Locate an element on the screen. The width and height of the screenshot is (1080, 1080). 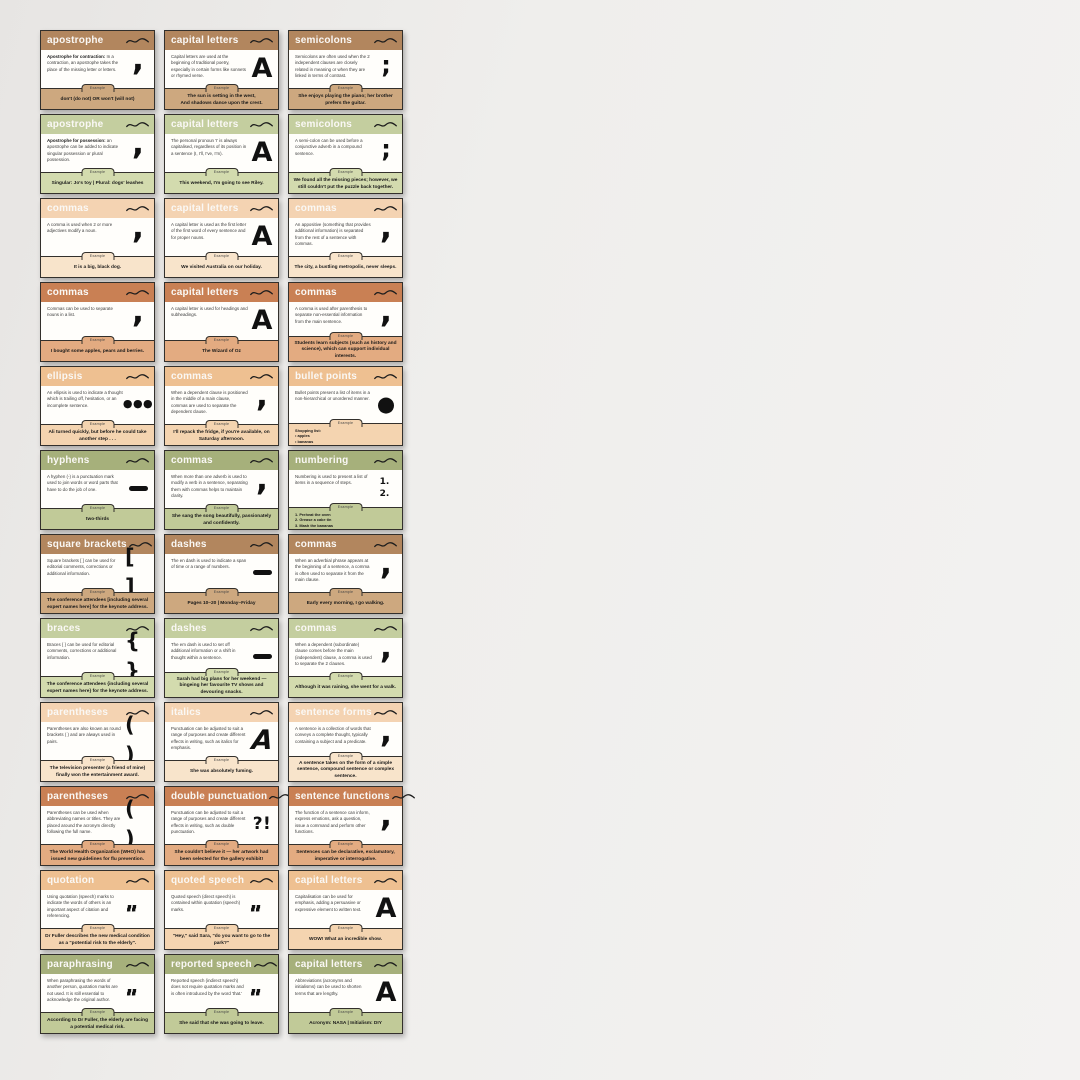
card-header: semicolons is located at coordinates (345, 124).